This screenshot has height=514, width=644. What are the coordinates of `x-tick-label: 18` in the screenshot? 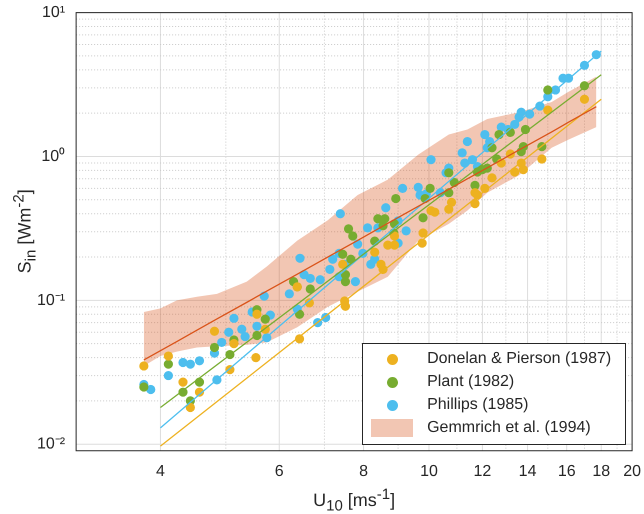 It's located at (601, 471).